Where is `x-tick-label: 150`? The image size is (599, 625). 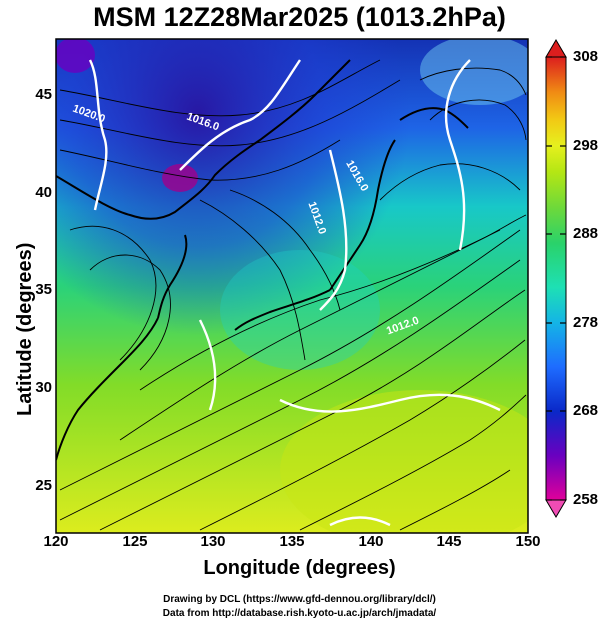 x-tick-label: 150 is located at coordinates (528, 541).